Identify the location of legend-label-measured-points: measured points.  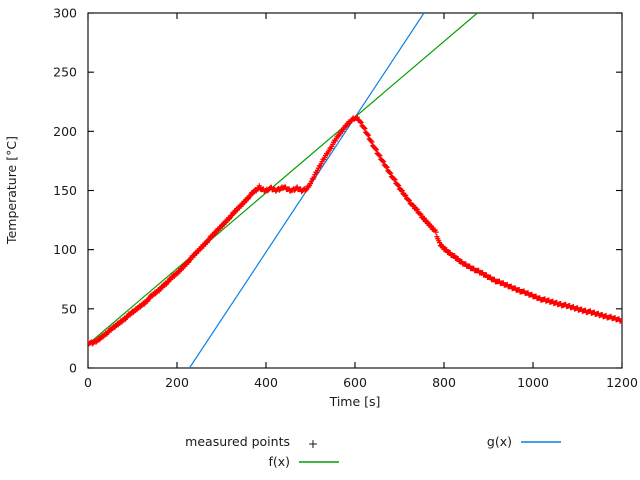
(237, 441).